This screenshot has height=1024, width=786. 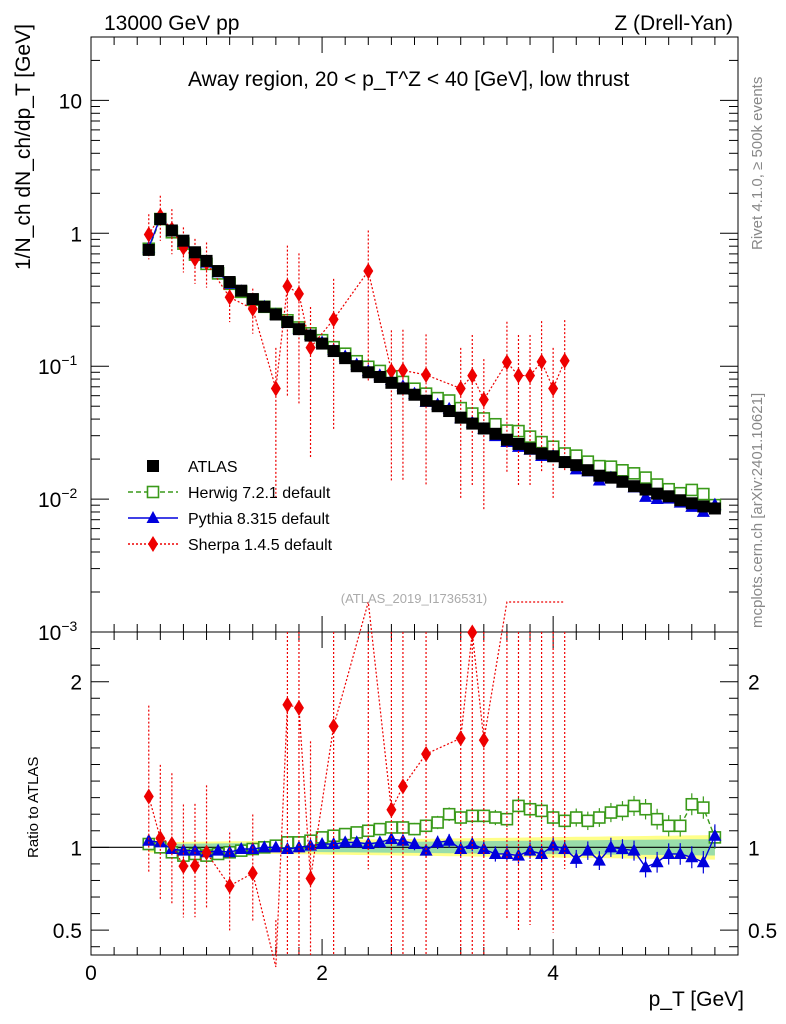 What do you see at coordinates (70, 101) in the screenshot?
I see `y-tick-label: 10` at bounding box center [70, 101].